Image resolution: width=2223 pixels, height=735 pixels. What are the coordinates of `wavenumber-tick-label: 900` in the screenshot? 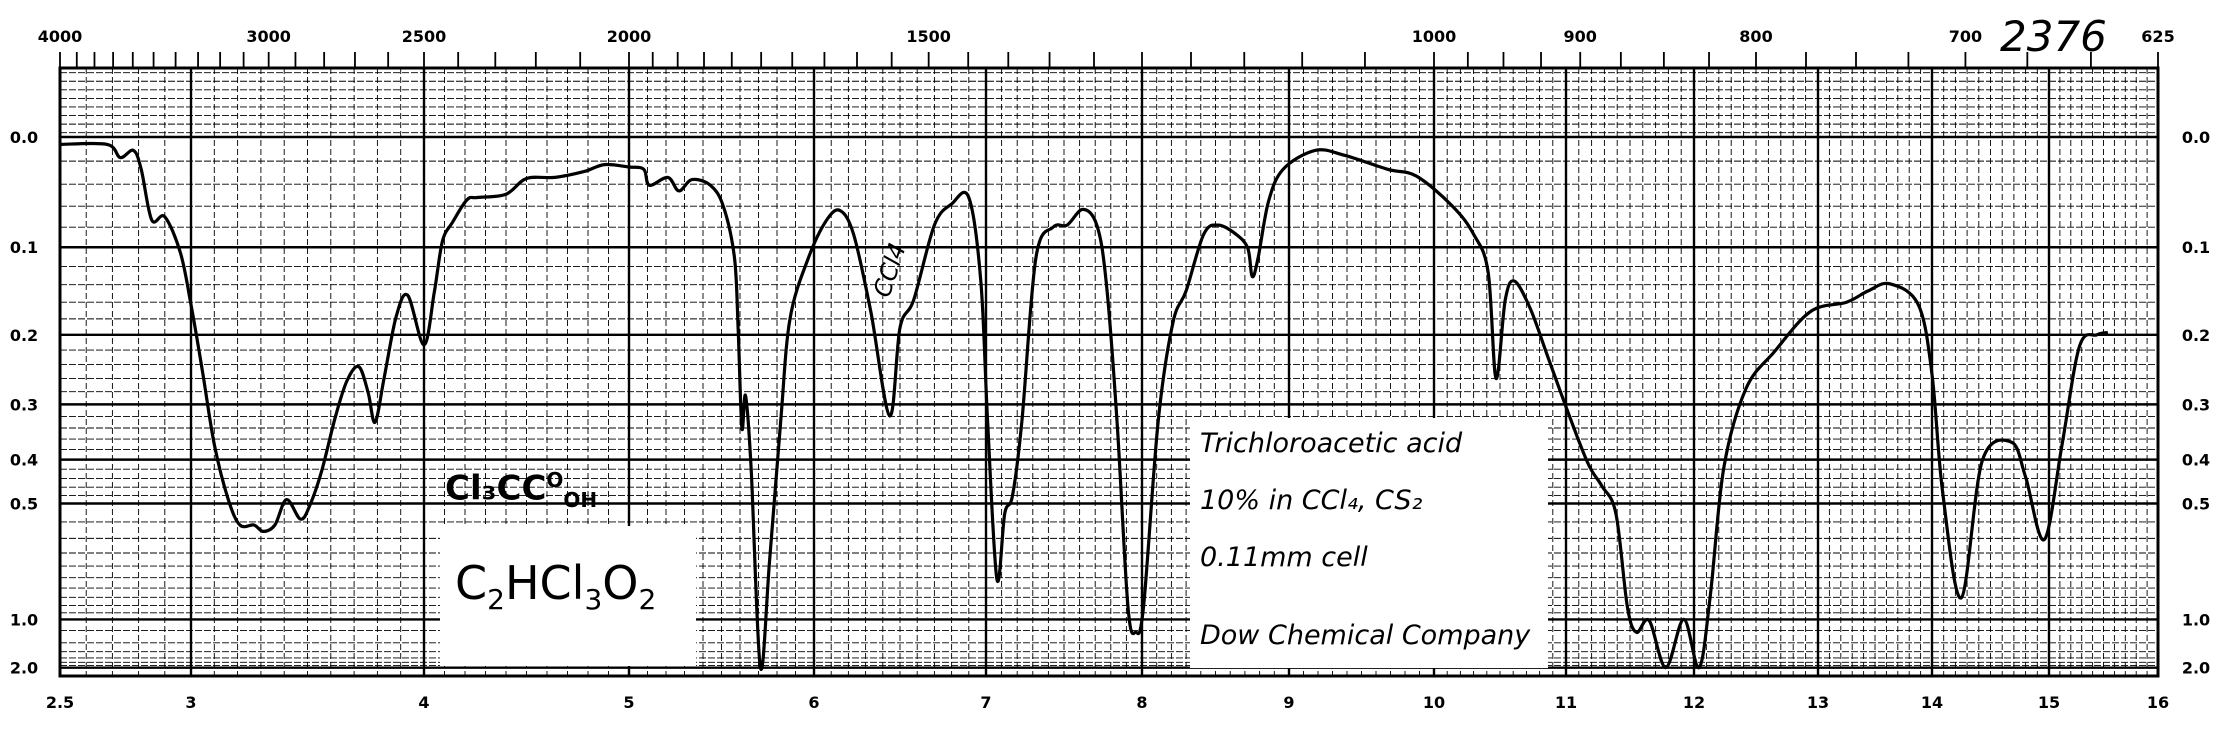 It's located at (1580, 36).